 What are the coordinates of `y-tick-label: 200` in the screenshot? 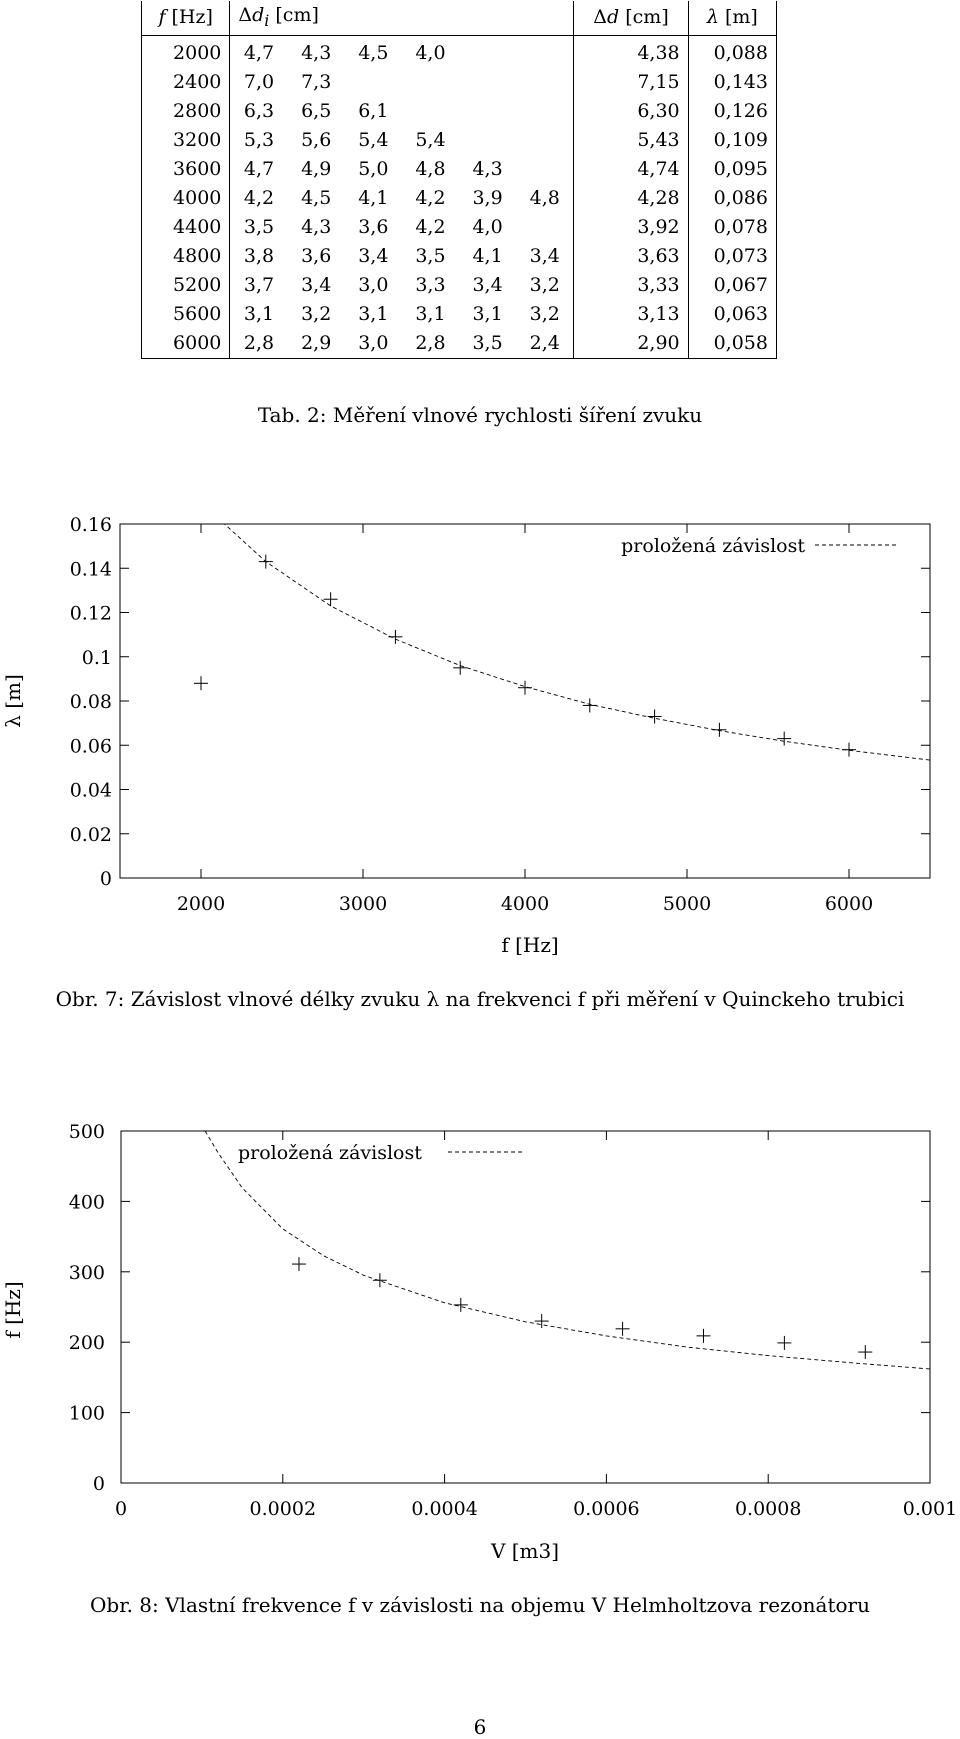 It's located at (87, 1343).